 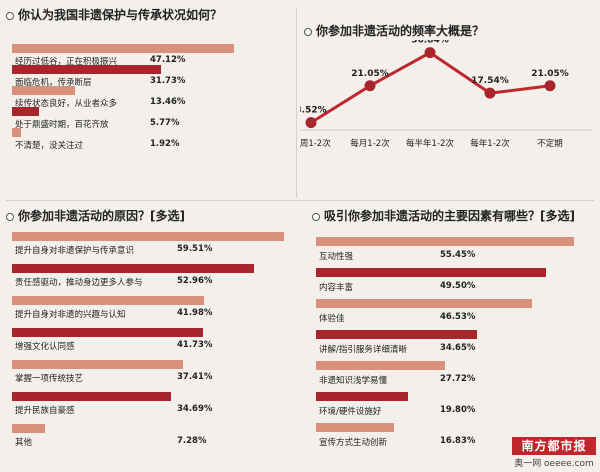 I want to click on chart3-label-2: 提升自身对非遗的兴趣与认知, so click(x=70, y=315).